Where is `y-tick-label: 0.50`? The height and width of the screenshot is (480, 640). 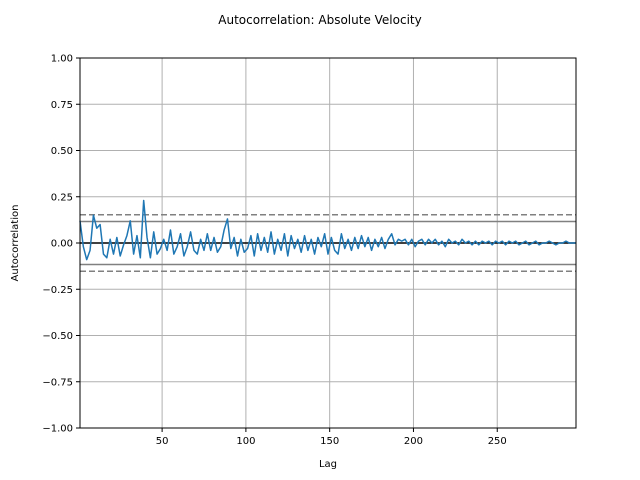 y-tick-label: 0.50 is located at coordinates (62, 151).